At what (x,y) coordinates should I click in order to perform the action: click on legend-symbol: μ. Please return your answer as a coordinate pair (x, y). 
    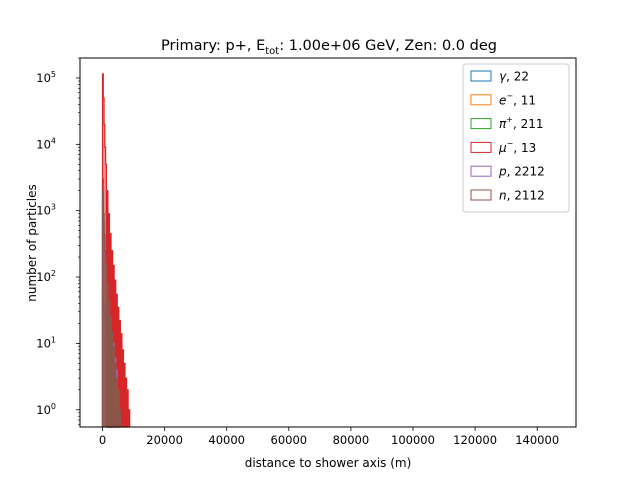
    Looking at the image, I should click on (502, 148).